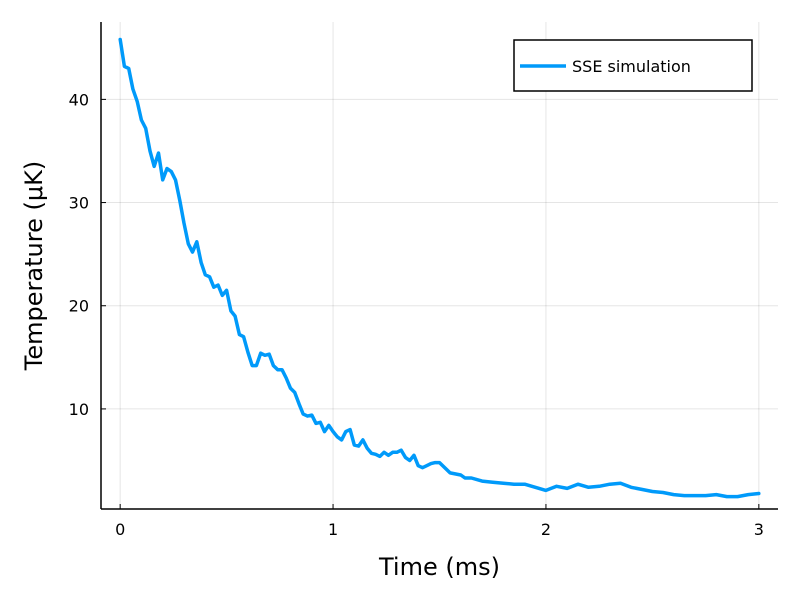  I want to click on y-tick-label: 40, so click(79, 99).